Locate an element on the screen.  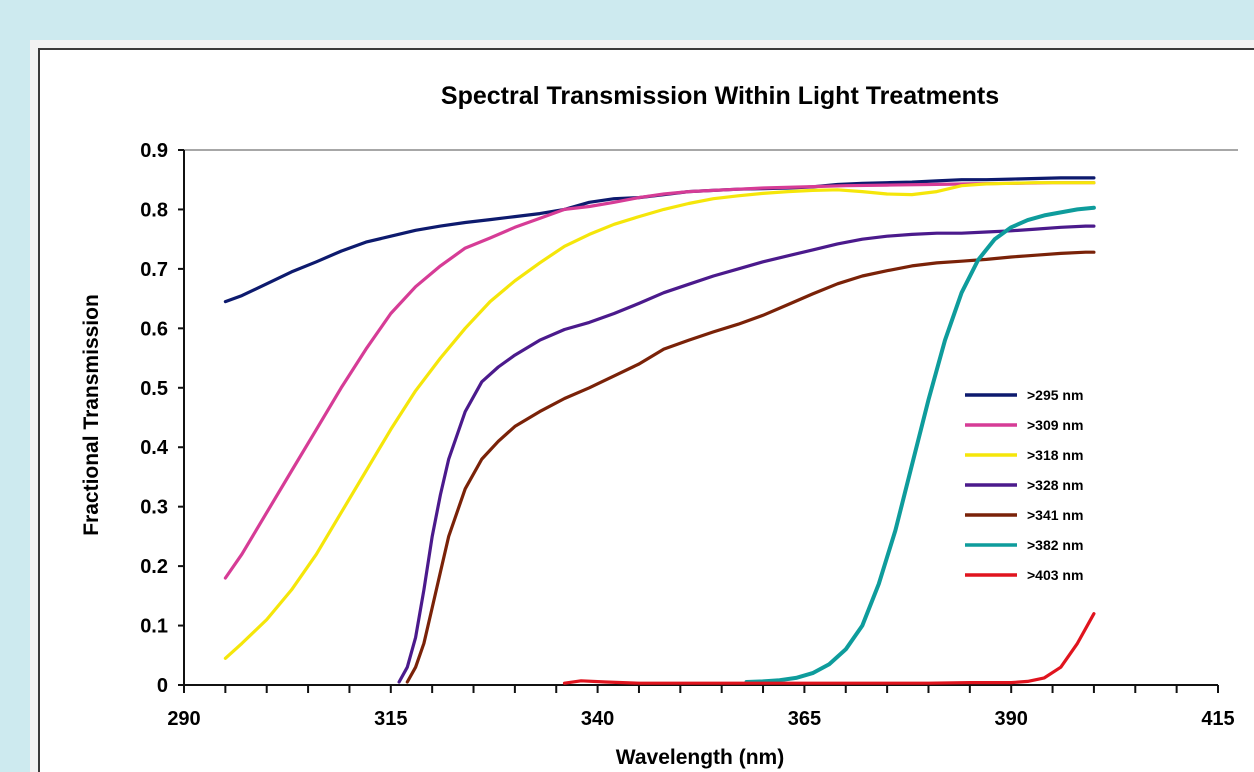
x-tick-label: 290 is located at coordinates (183, 719).